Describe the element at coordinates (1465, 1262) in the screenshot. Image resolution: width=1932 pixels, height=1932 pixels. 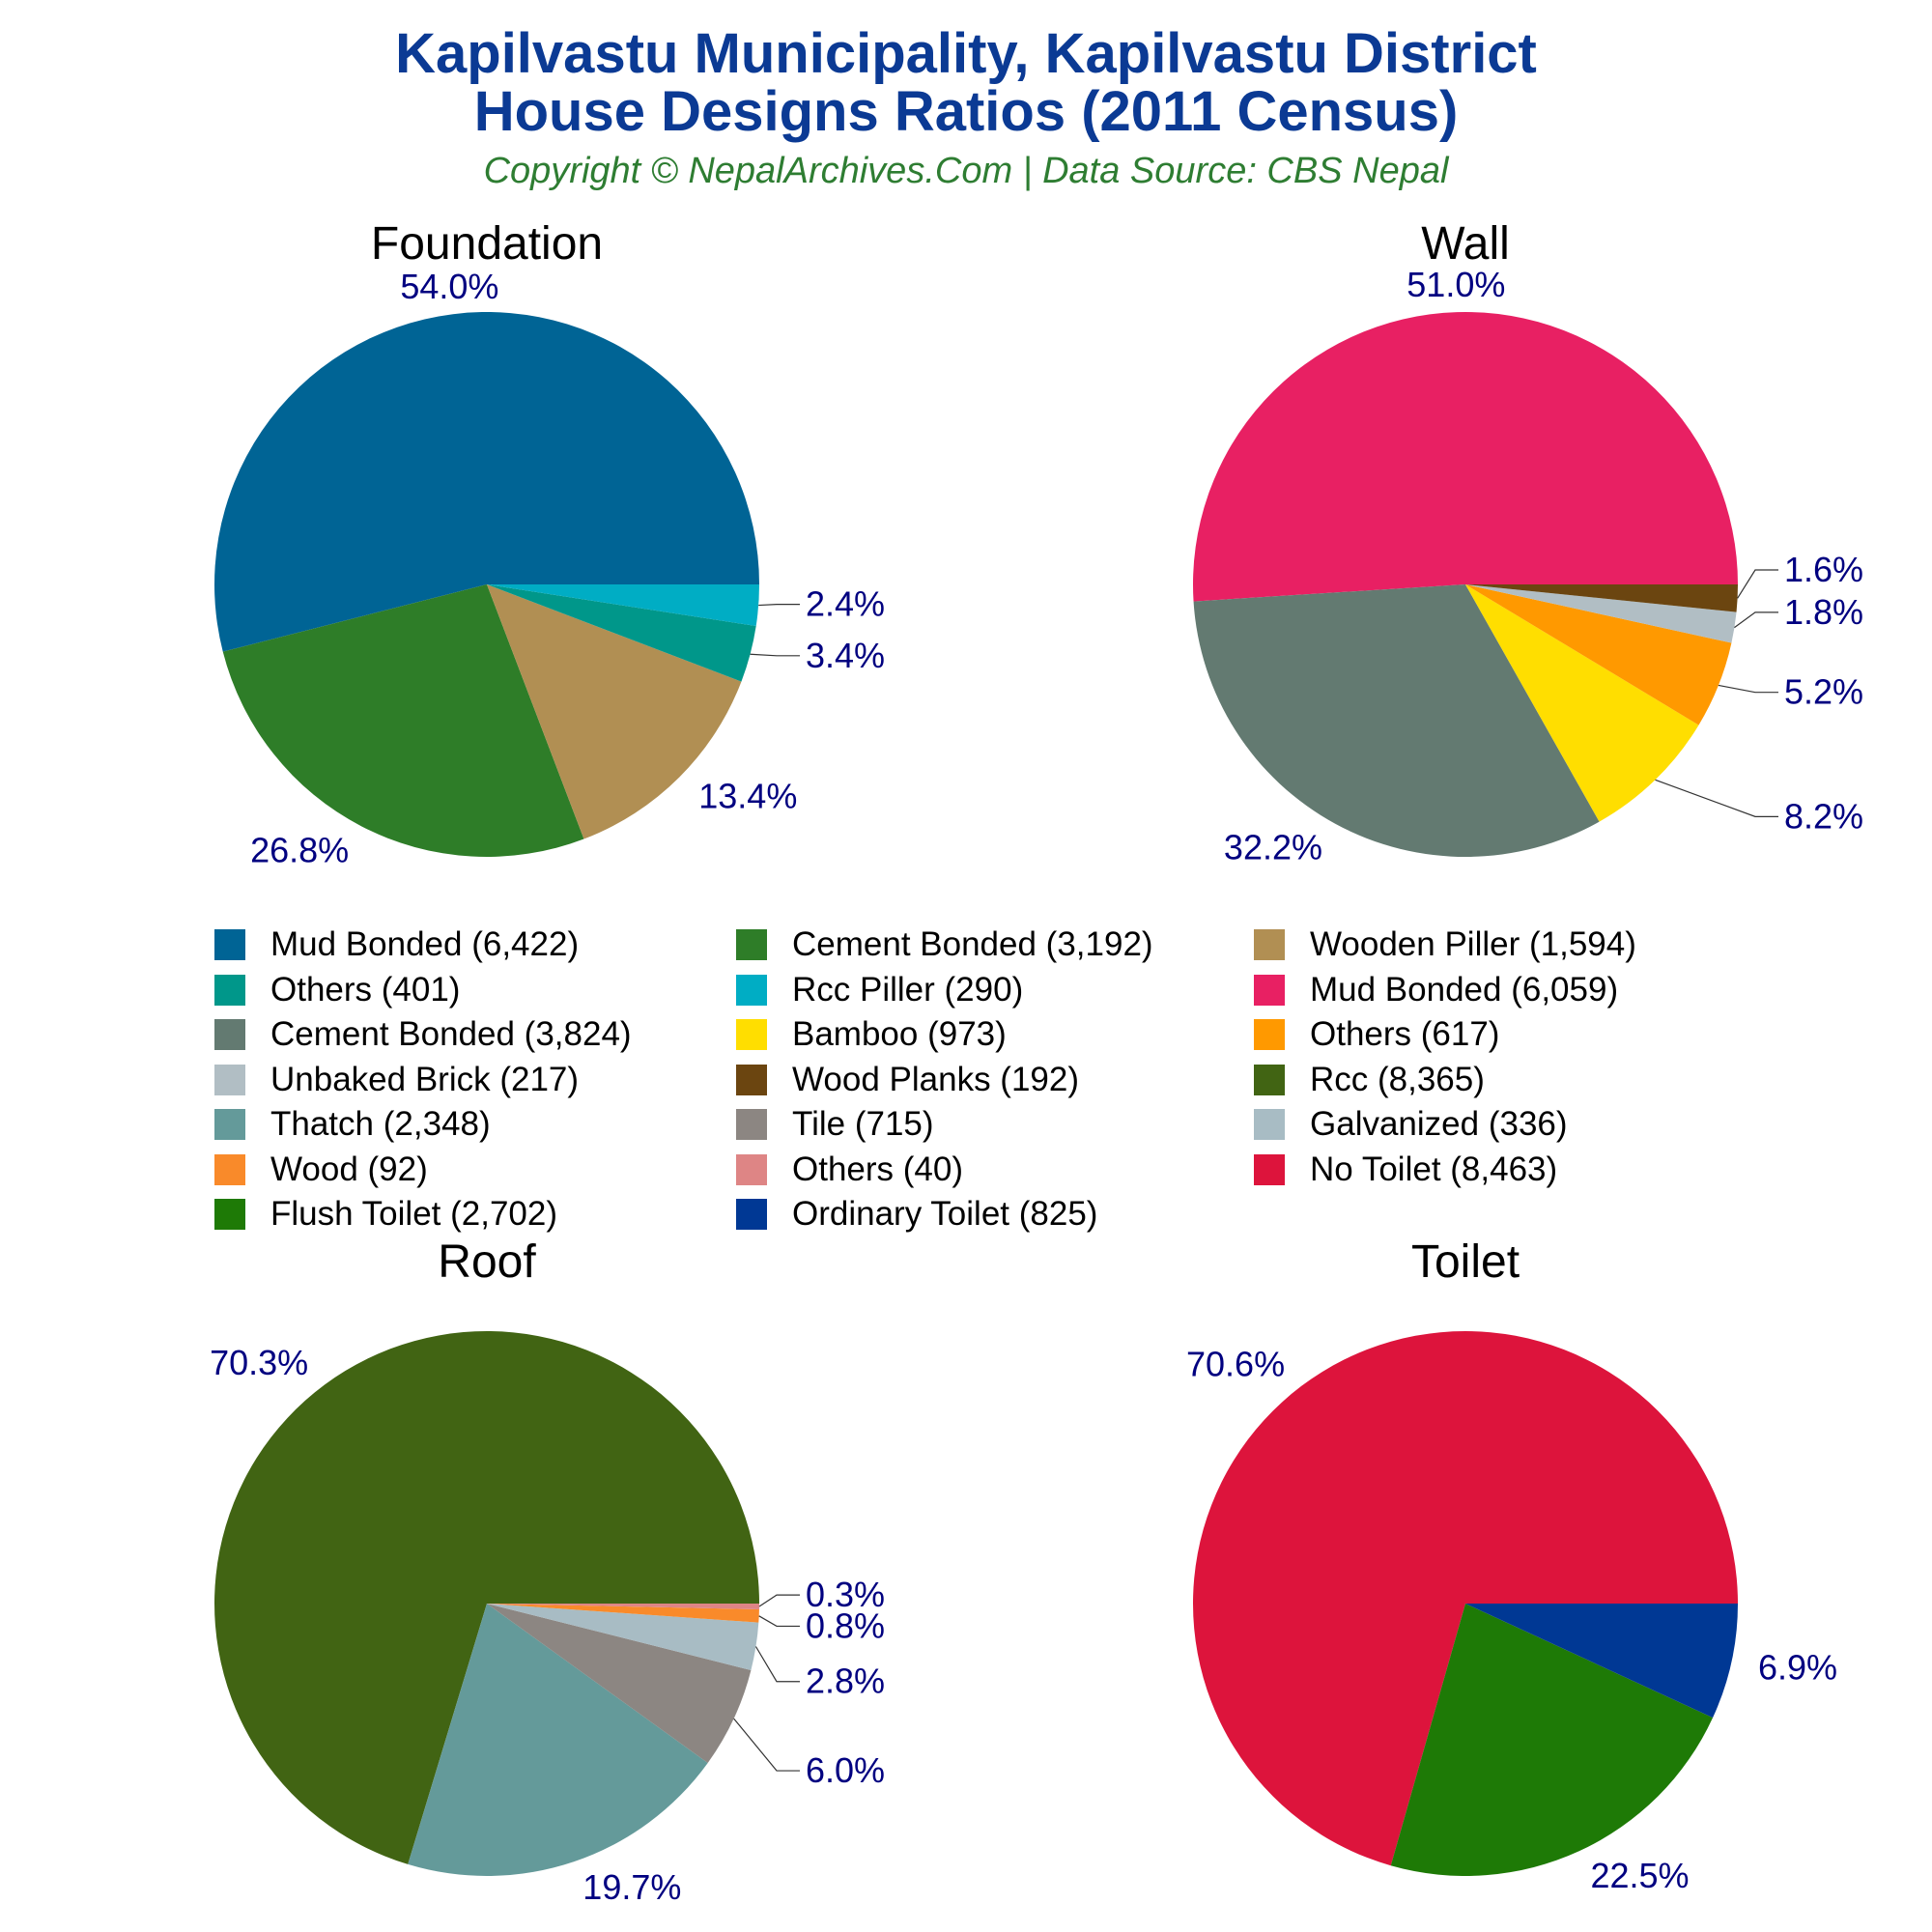
I see `pie-title: Toilet` at that location.